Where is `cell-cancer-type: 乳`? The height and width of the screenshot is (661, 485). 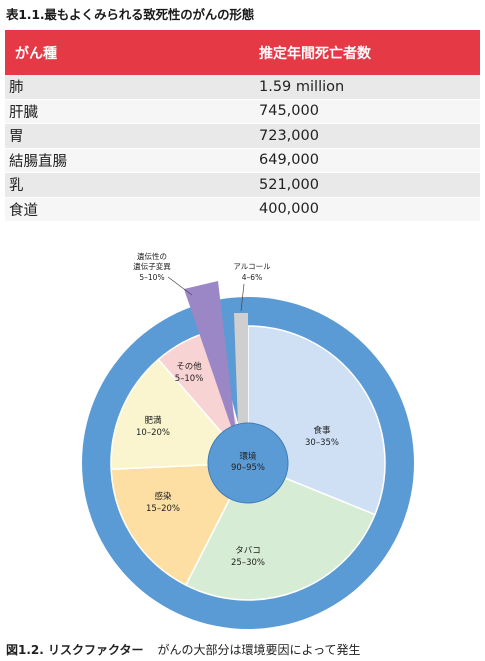 cell-cancer-type: 乳 is located at coordinates (132, 185).